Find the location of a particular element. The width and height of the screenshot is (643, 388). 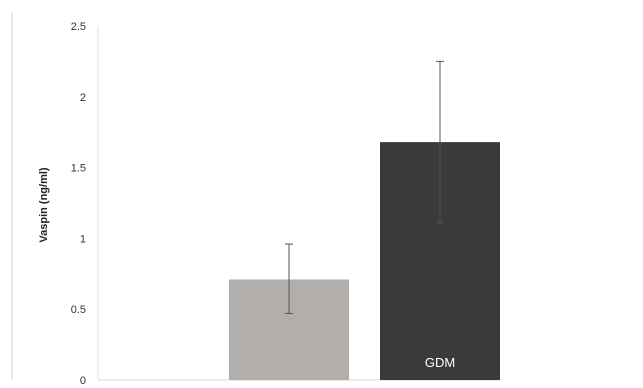

y-tick-label: 2.5 is located at coordinates (78, 27).